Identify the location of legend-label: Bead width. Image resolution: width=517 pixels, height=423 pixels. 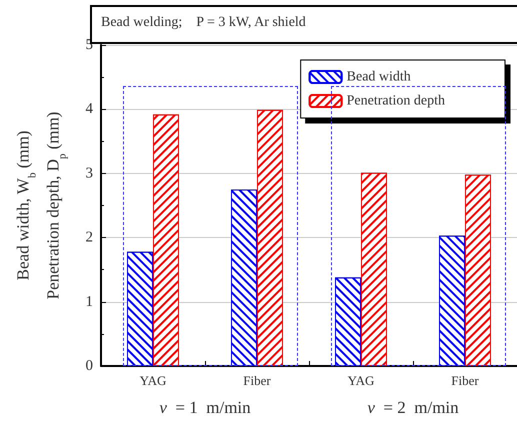
(378, 77).